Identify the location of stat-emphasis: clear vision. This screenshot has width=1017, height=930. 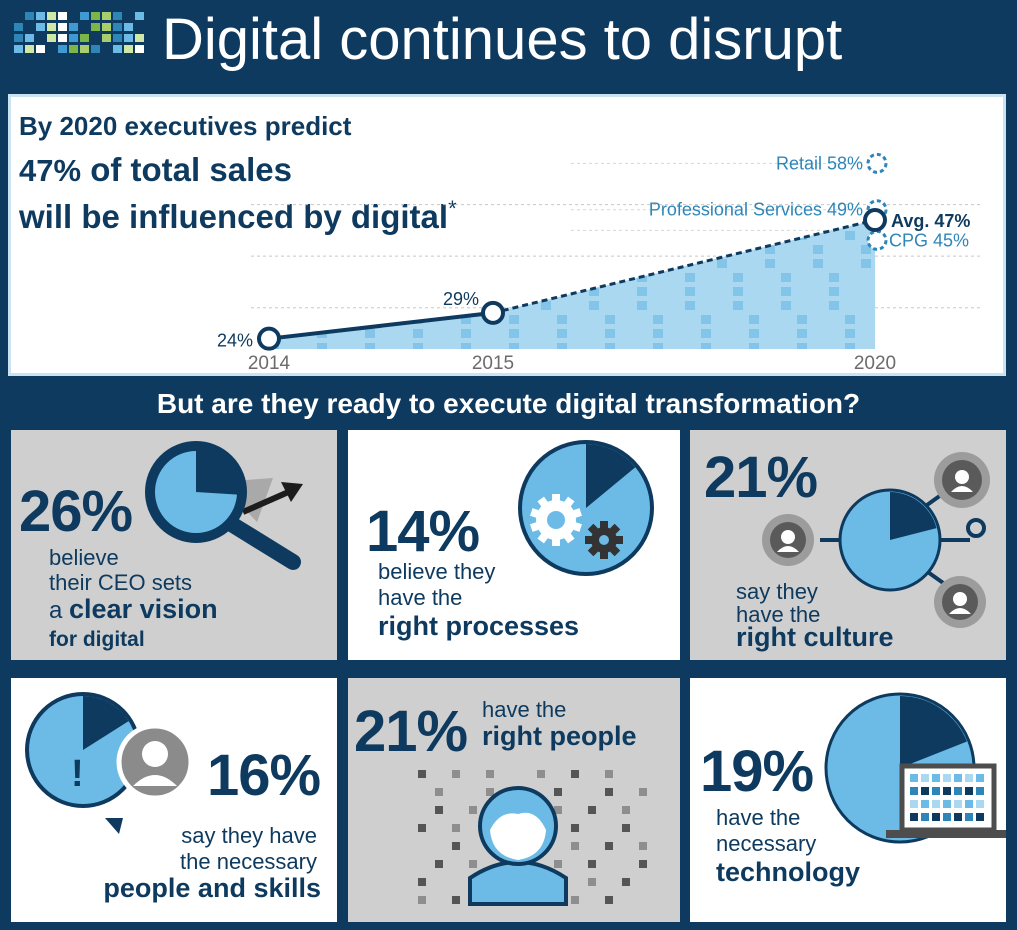
(143, 609).